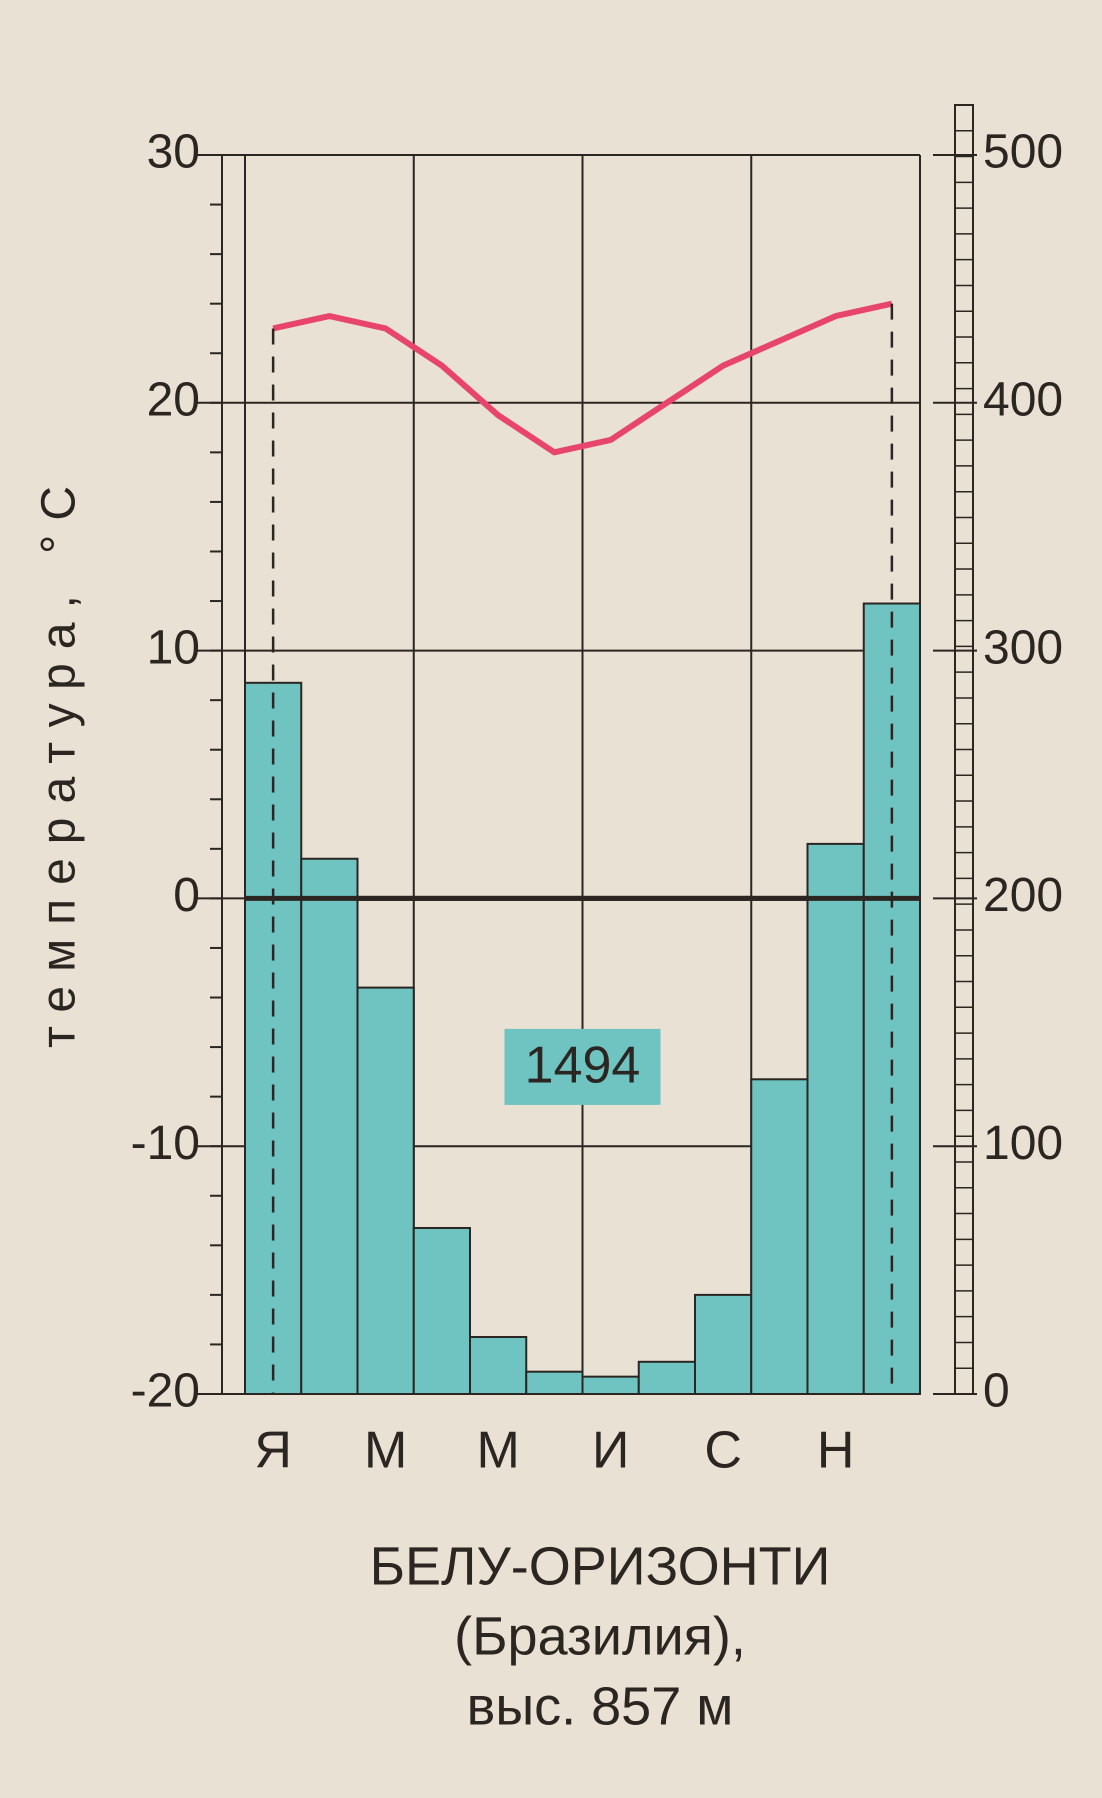 The width and height of the screenshot is (1102, 1798). Describe the element at coordinates (165, 1391) in the screenshot. I see `y-tick-label: -20` at that location.